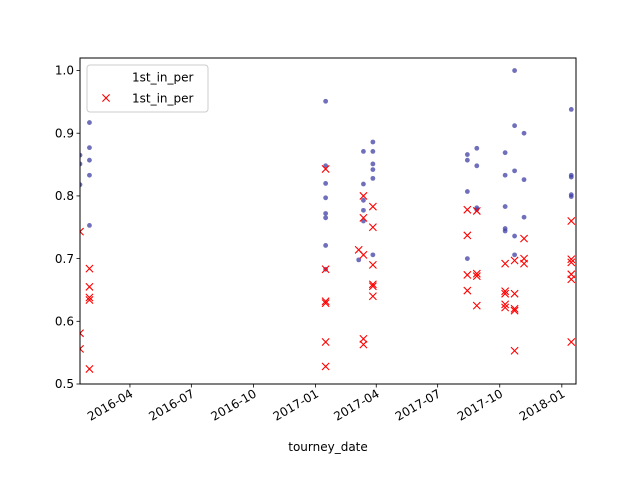 This screenshot has height=480, width=640. Describe the element at coordinates (64, 71) in the screenshot. I see `y-tick-label: 1.0` at that location.